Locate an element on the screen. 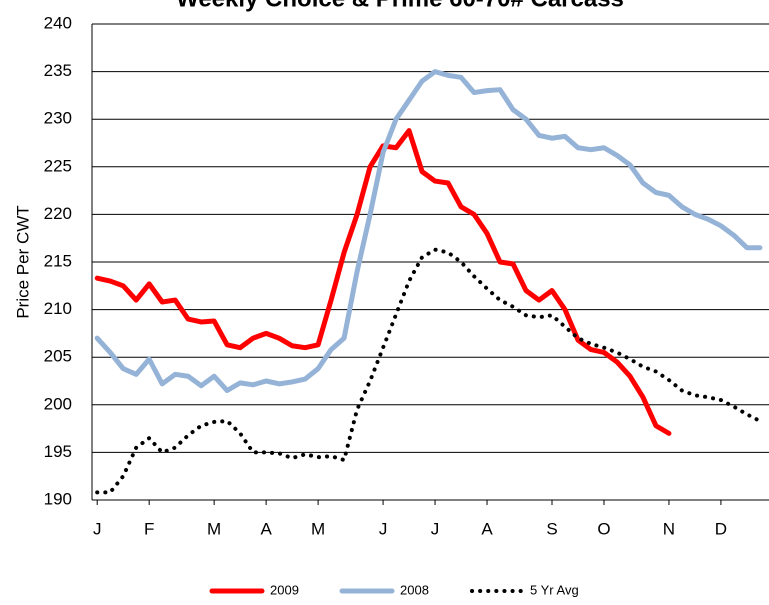  chart-title: Weekly Choice & Prime 60-70# Carcass is located at coordinates (400, 6).